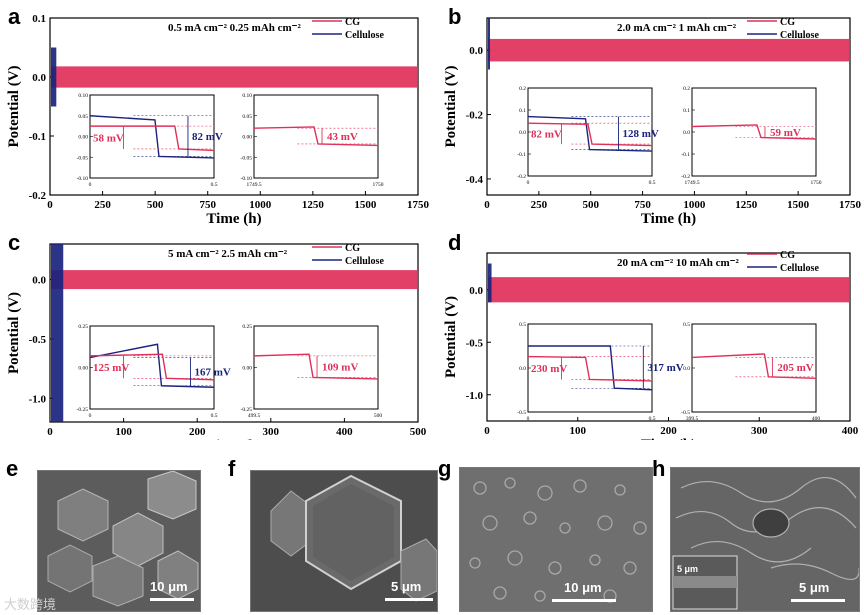 This screenshot has height=615, width=864. Describe the element at coordinates (14, 16) in the screenshot. I see `panel-label-a: a` at that location.